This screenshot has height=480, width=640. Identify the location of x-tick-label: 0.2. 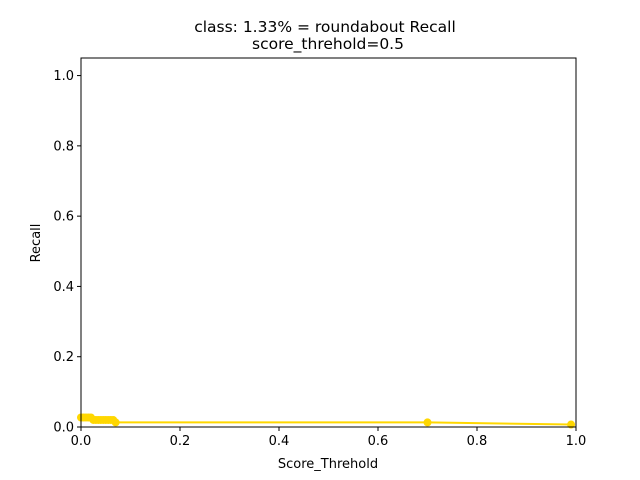
(180, 441).